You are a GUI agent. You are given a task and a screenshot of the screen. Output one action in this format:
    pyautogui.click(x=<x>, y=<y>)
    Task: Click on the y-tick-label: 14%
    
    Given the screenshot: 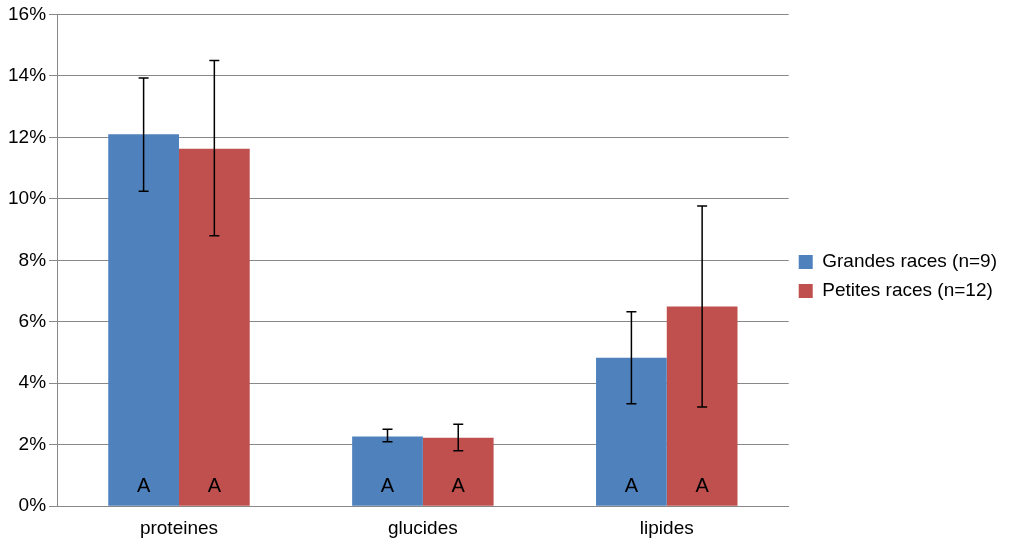 What is the action you would take?
    pyautogui.click(x=27, y=75)
    